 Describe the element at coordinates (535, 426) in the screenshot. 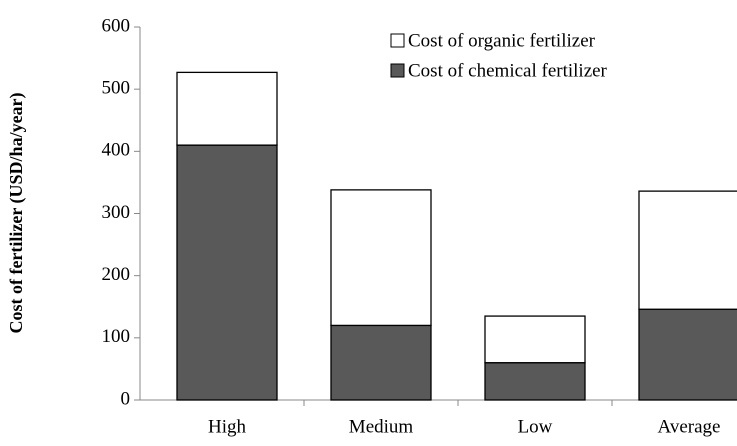

I see `x-tick-label: Low` at that location.